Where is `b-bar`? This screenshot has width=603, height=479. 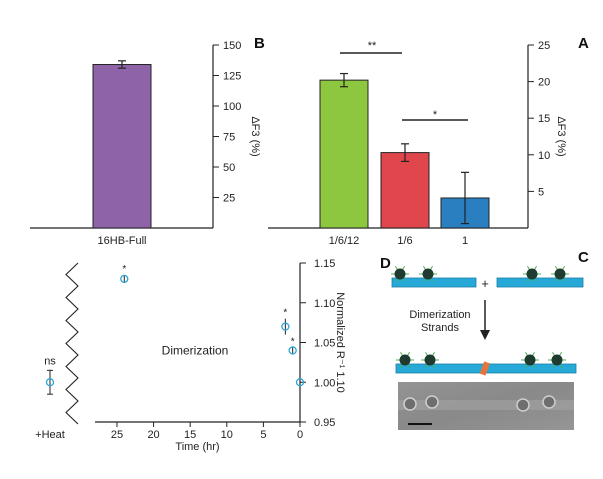 b-bar is located at coordinates (122, 146).